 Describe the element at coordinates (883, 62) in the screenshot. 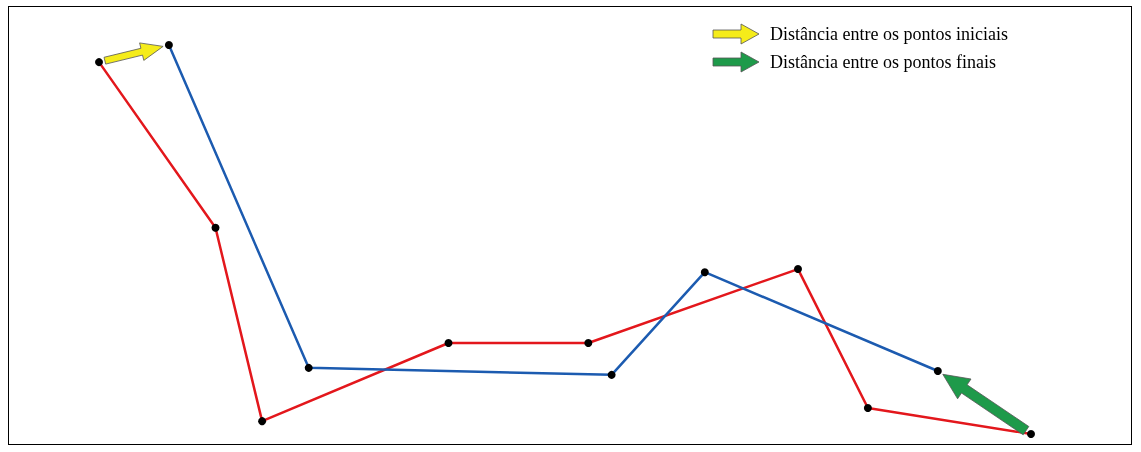

I see `annotation: Distância entre os pontos finais` at that location.